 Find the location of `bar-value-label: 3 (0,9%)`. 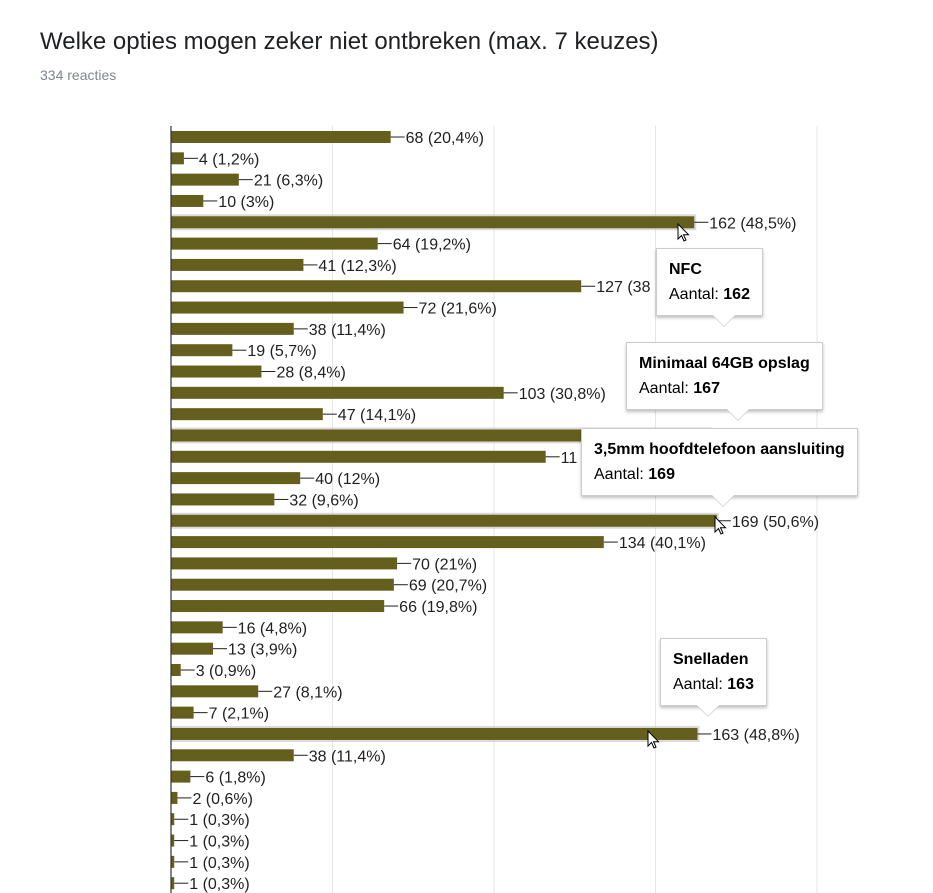

bar-value-label: 3 (0,9%) is located at coordinates (226, 671).